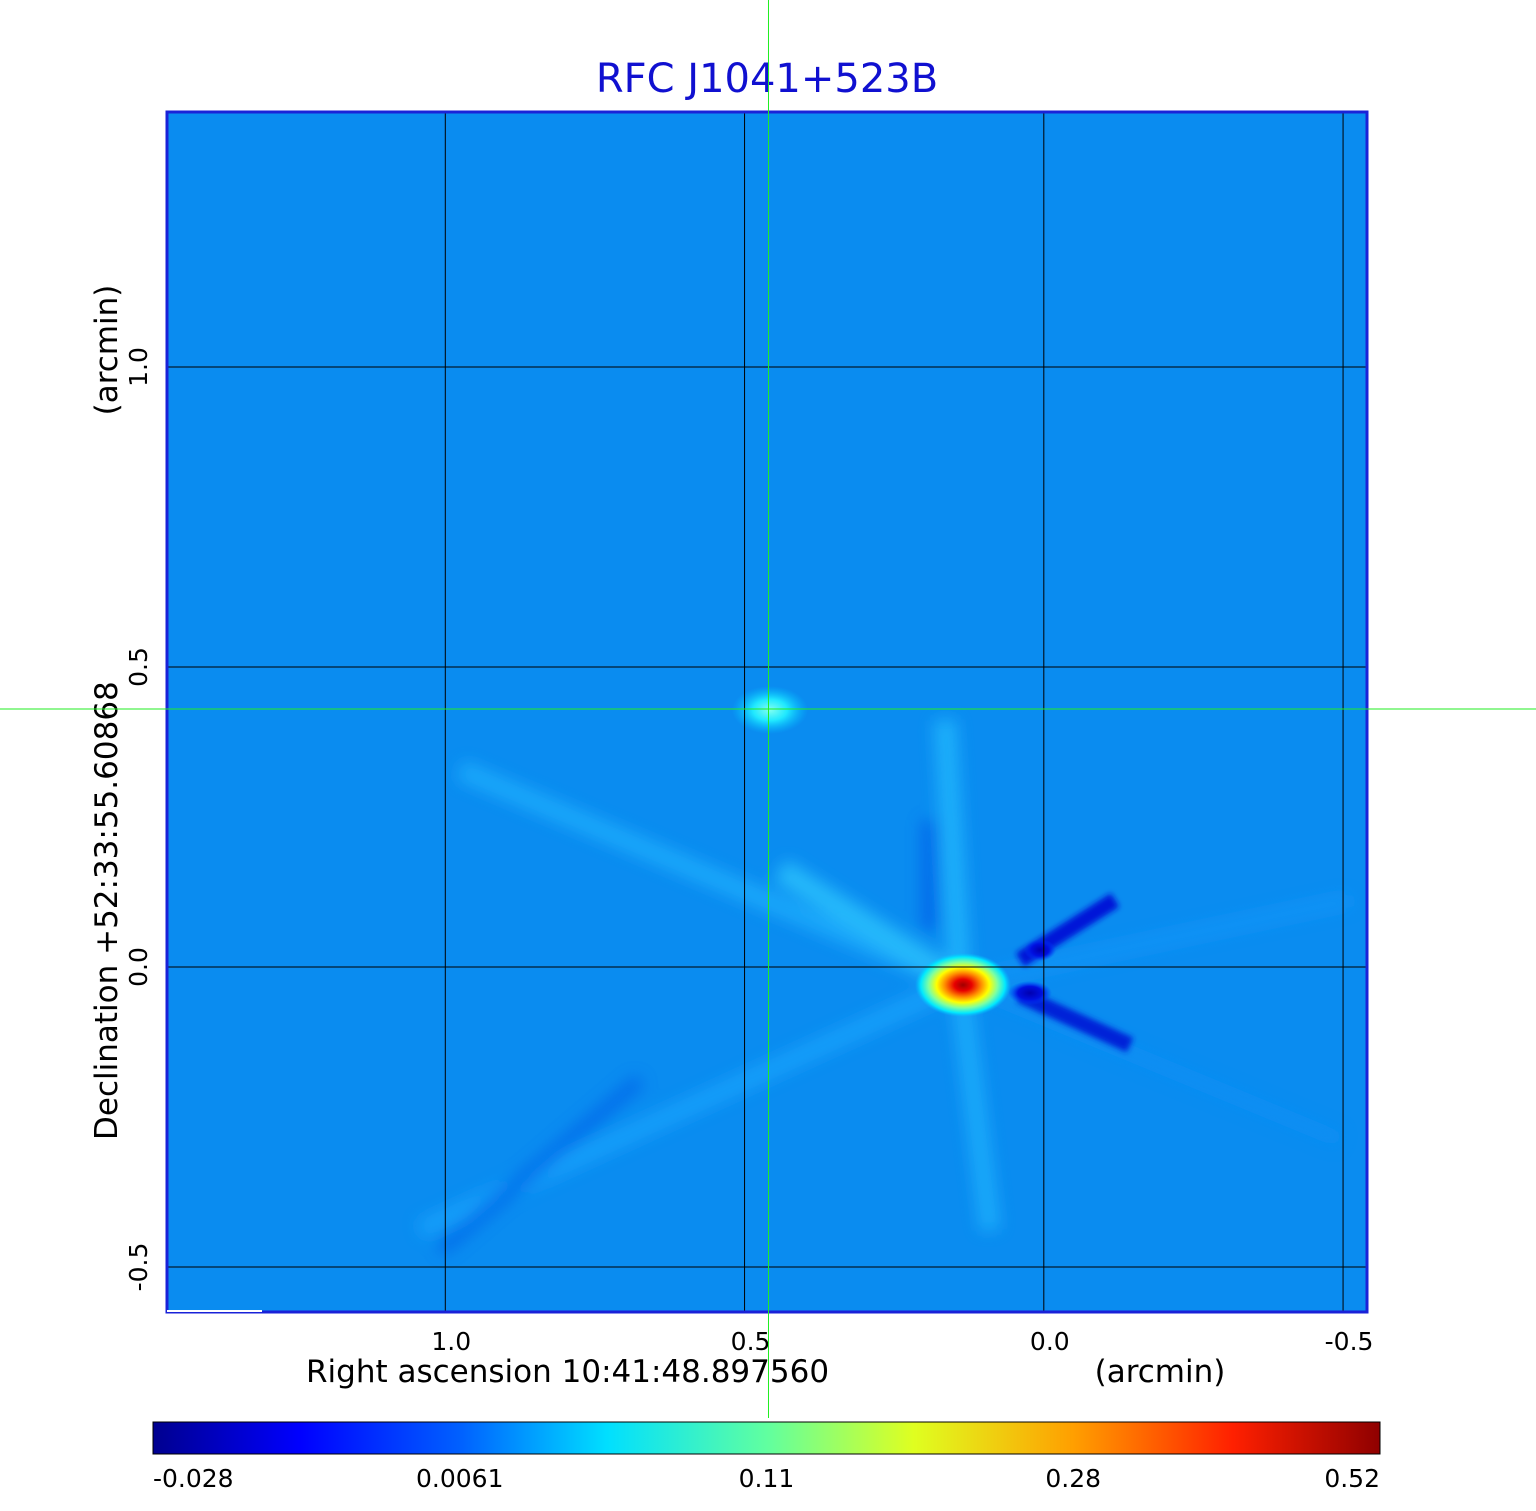  I want to click on secondary-source, so click(770, 710).